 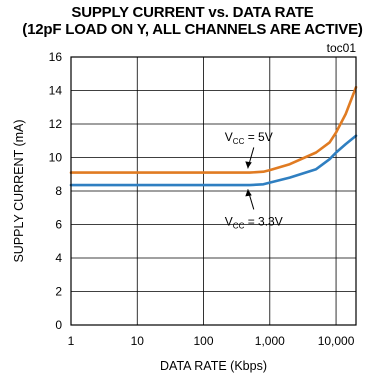 What do you see at coordinates (19, 190) in the screenshot?
I see `y-axis-label: SUPPLY CURRENT (mA)` at bounding box center [19, 190].